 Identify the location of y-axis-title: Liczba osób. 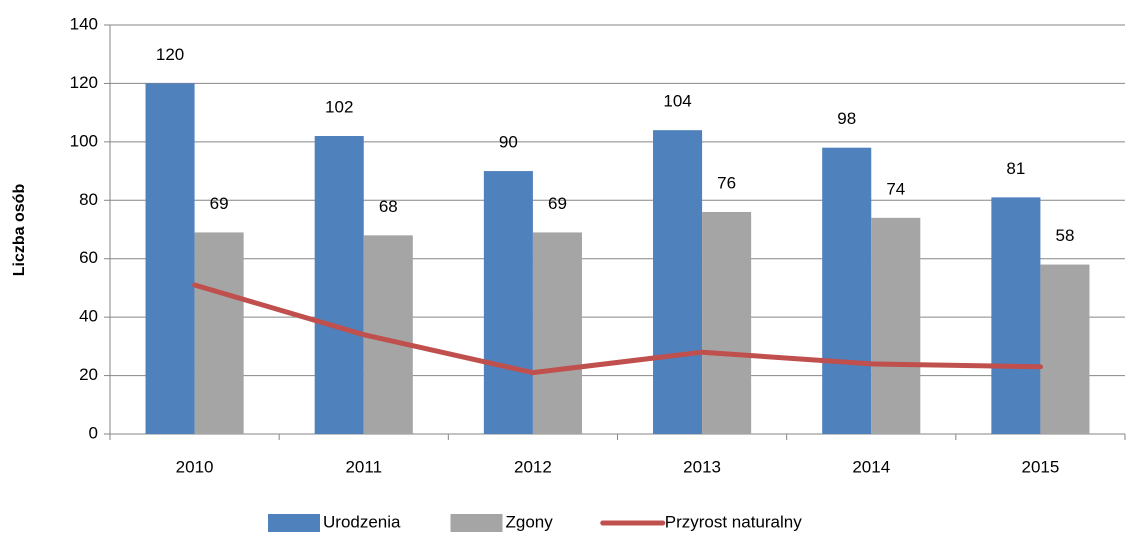
(19, 230).